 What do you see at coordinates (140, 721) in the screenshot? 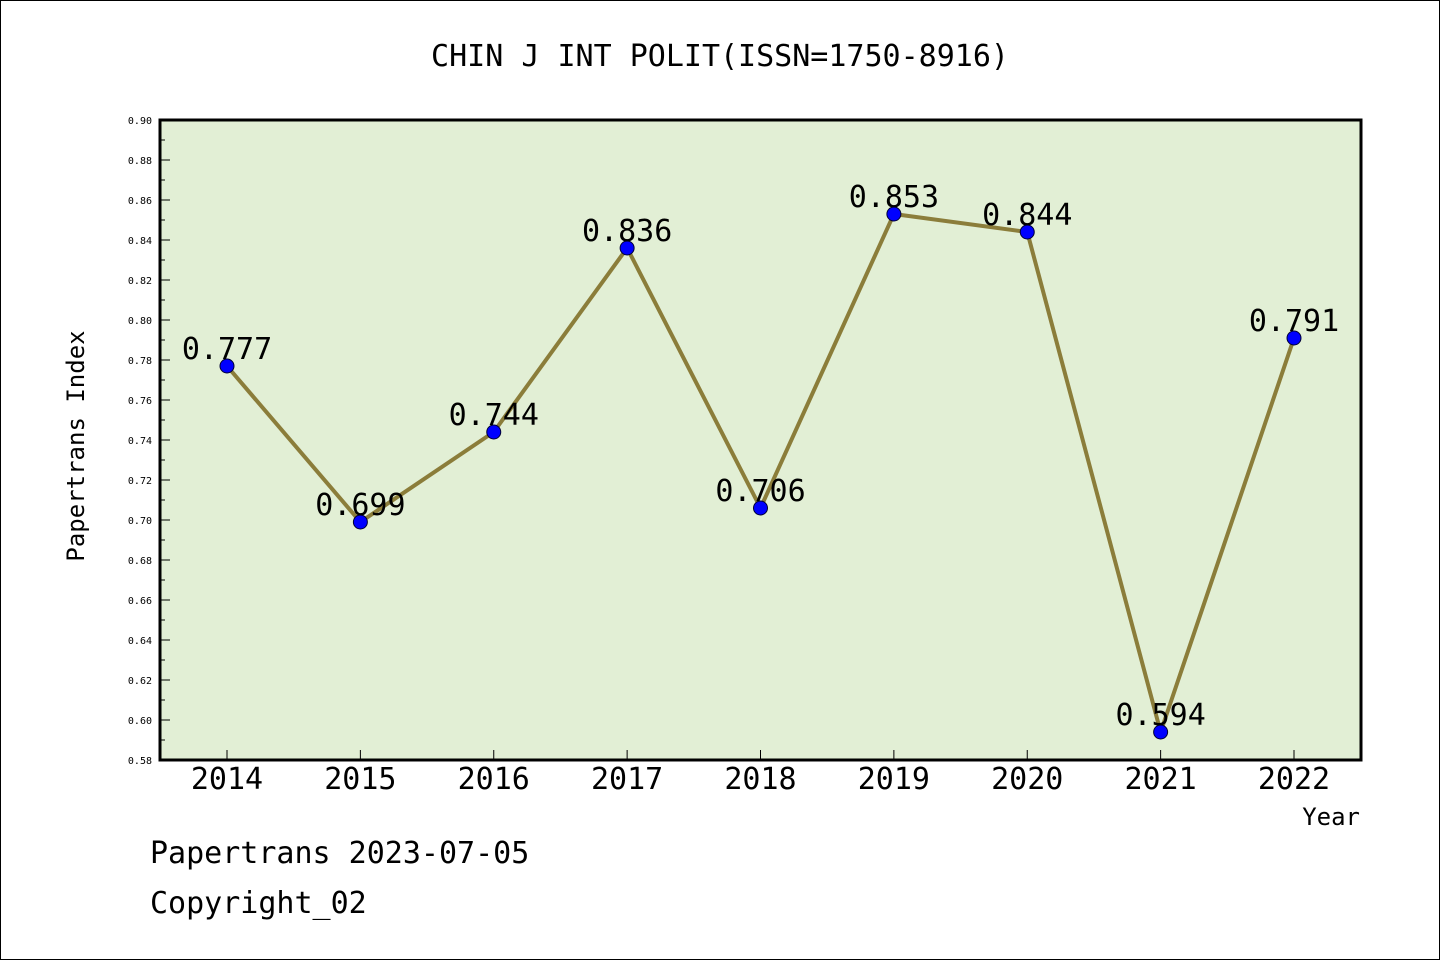
I see `y-tick-label: 0.60` at bounding box center [140, 721].